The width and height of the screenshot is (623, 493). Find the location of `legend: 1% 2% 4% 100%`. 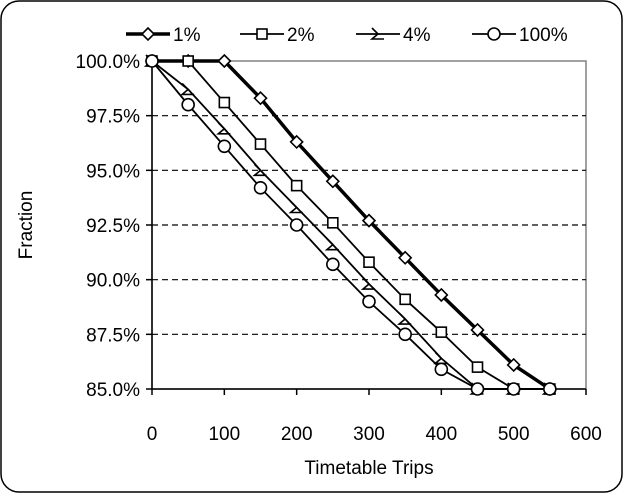

legend: 1% 2% 4% 100% is located at coordinates (347, 35).